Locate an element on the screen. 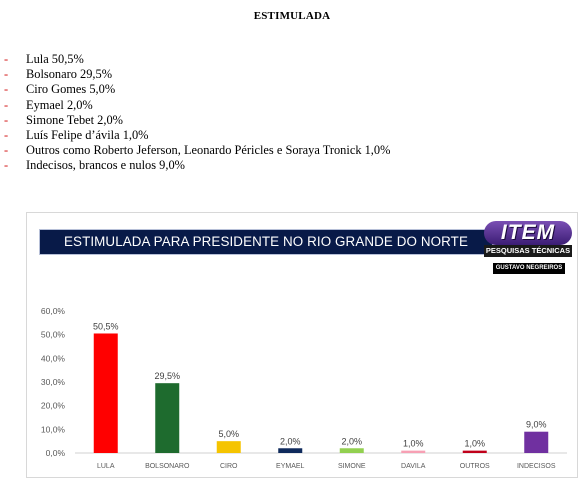 This screenshot has height=480, width=584. list-item: - Lula 50,5% is located at coordinates (197, 59).